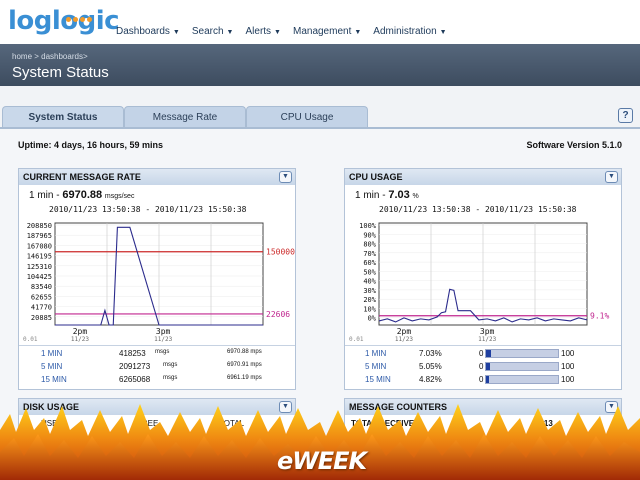  I want to click on cpu-usage-summary: 1 min - 7.03 %, so click(387, 195).